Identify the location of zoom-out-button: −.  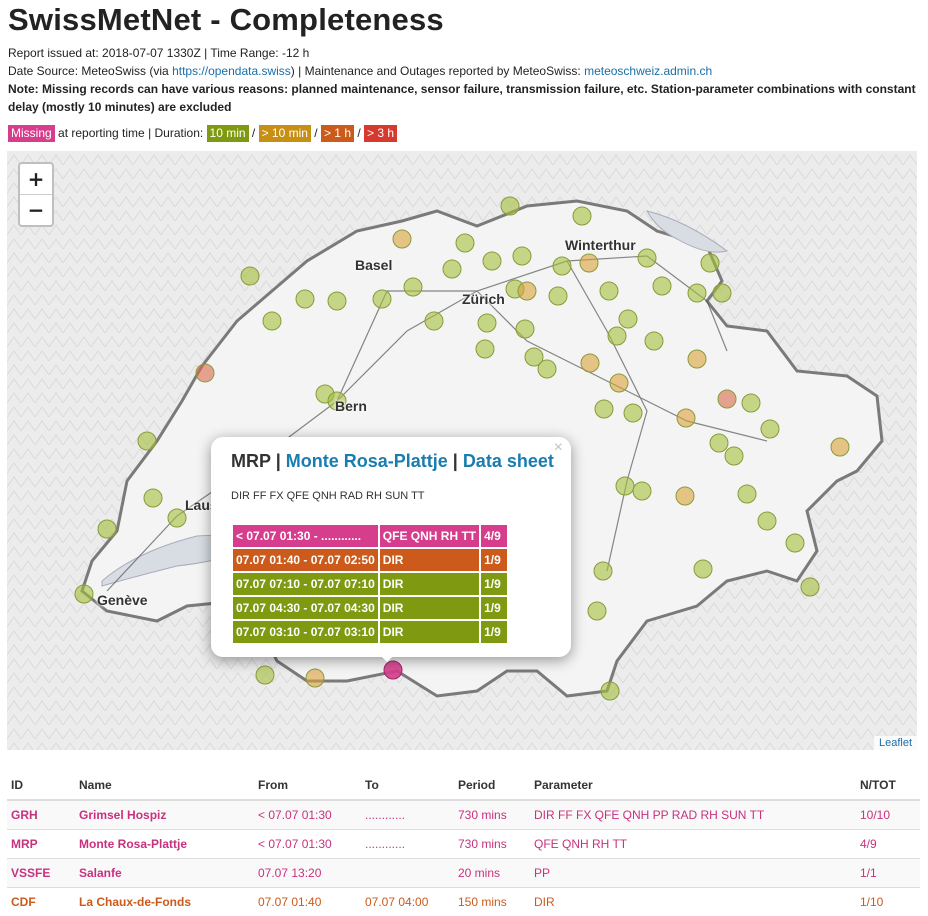
(36, 209).